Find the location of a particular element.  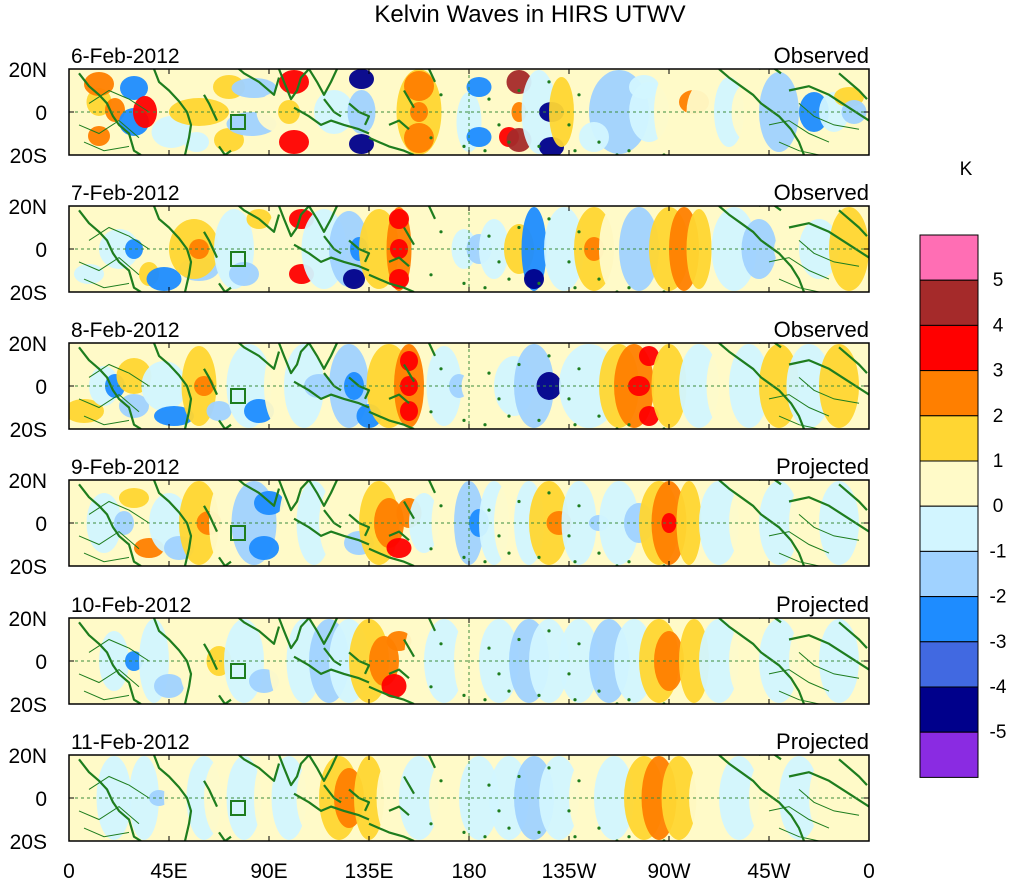

longitude-axis: 0 45E 90E 135E 180 135W 90W 45W 0 is located at coordinates (469, 871).